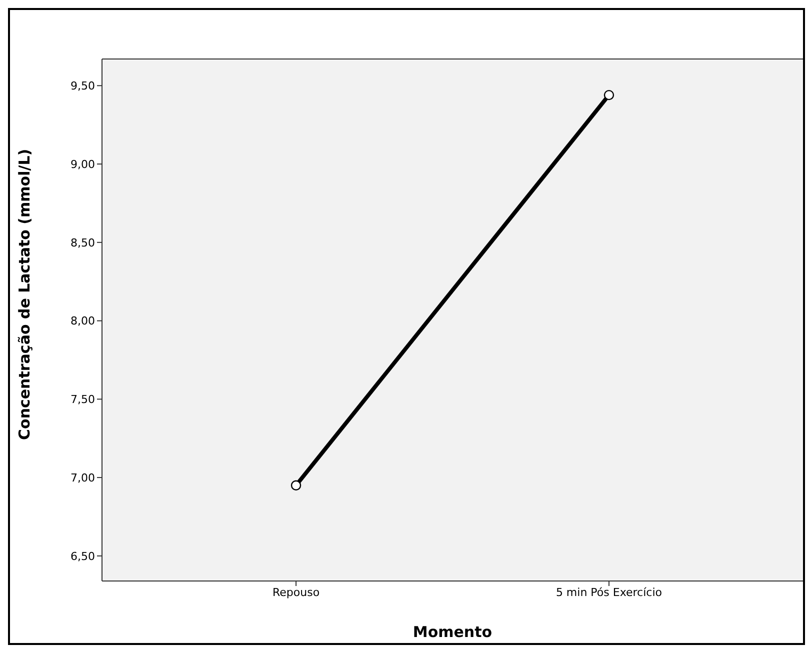 This screenshot has width=811, height=651. Describe the element at coordinates (82, 399) in the screenshot. I see `y-tick-label: 7,50` at that location.